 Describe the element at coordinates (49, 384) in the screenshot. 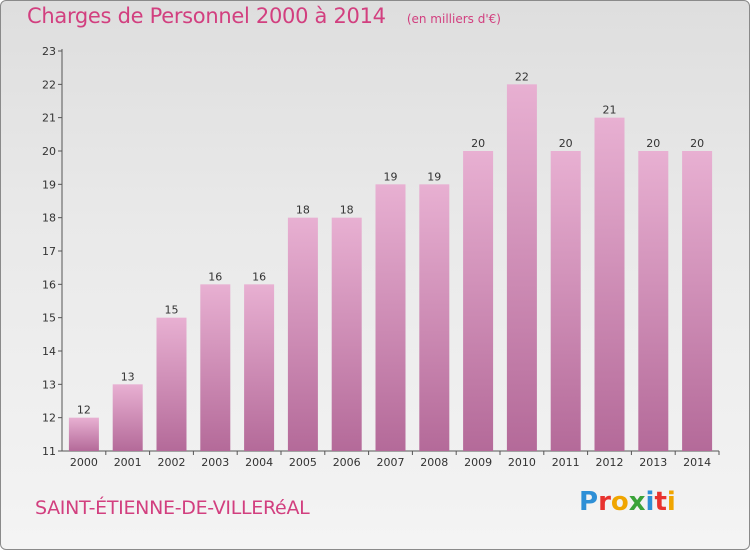

I see `y-tick-label: 13` at that location.